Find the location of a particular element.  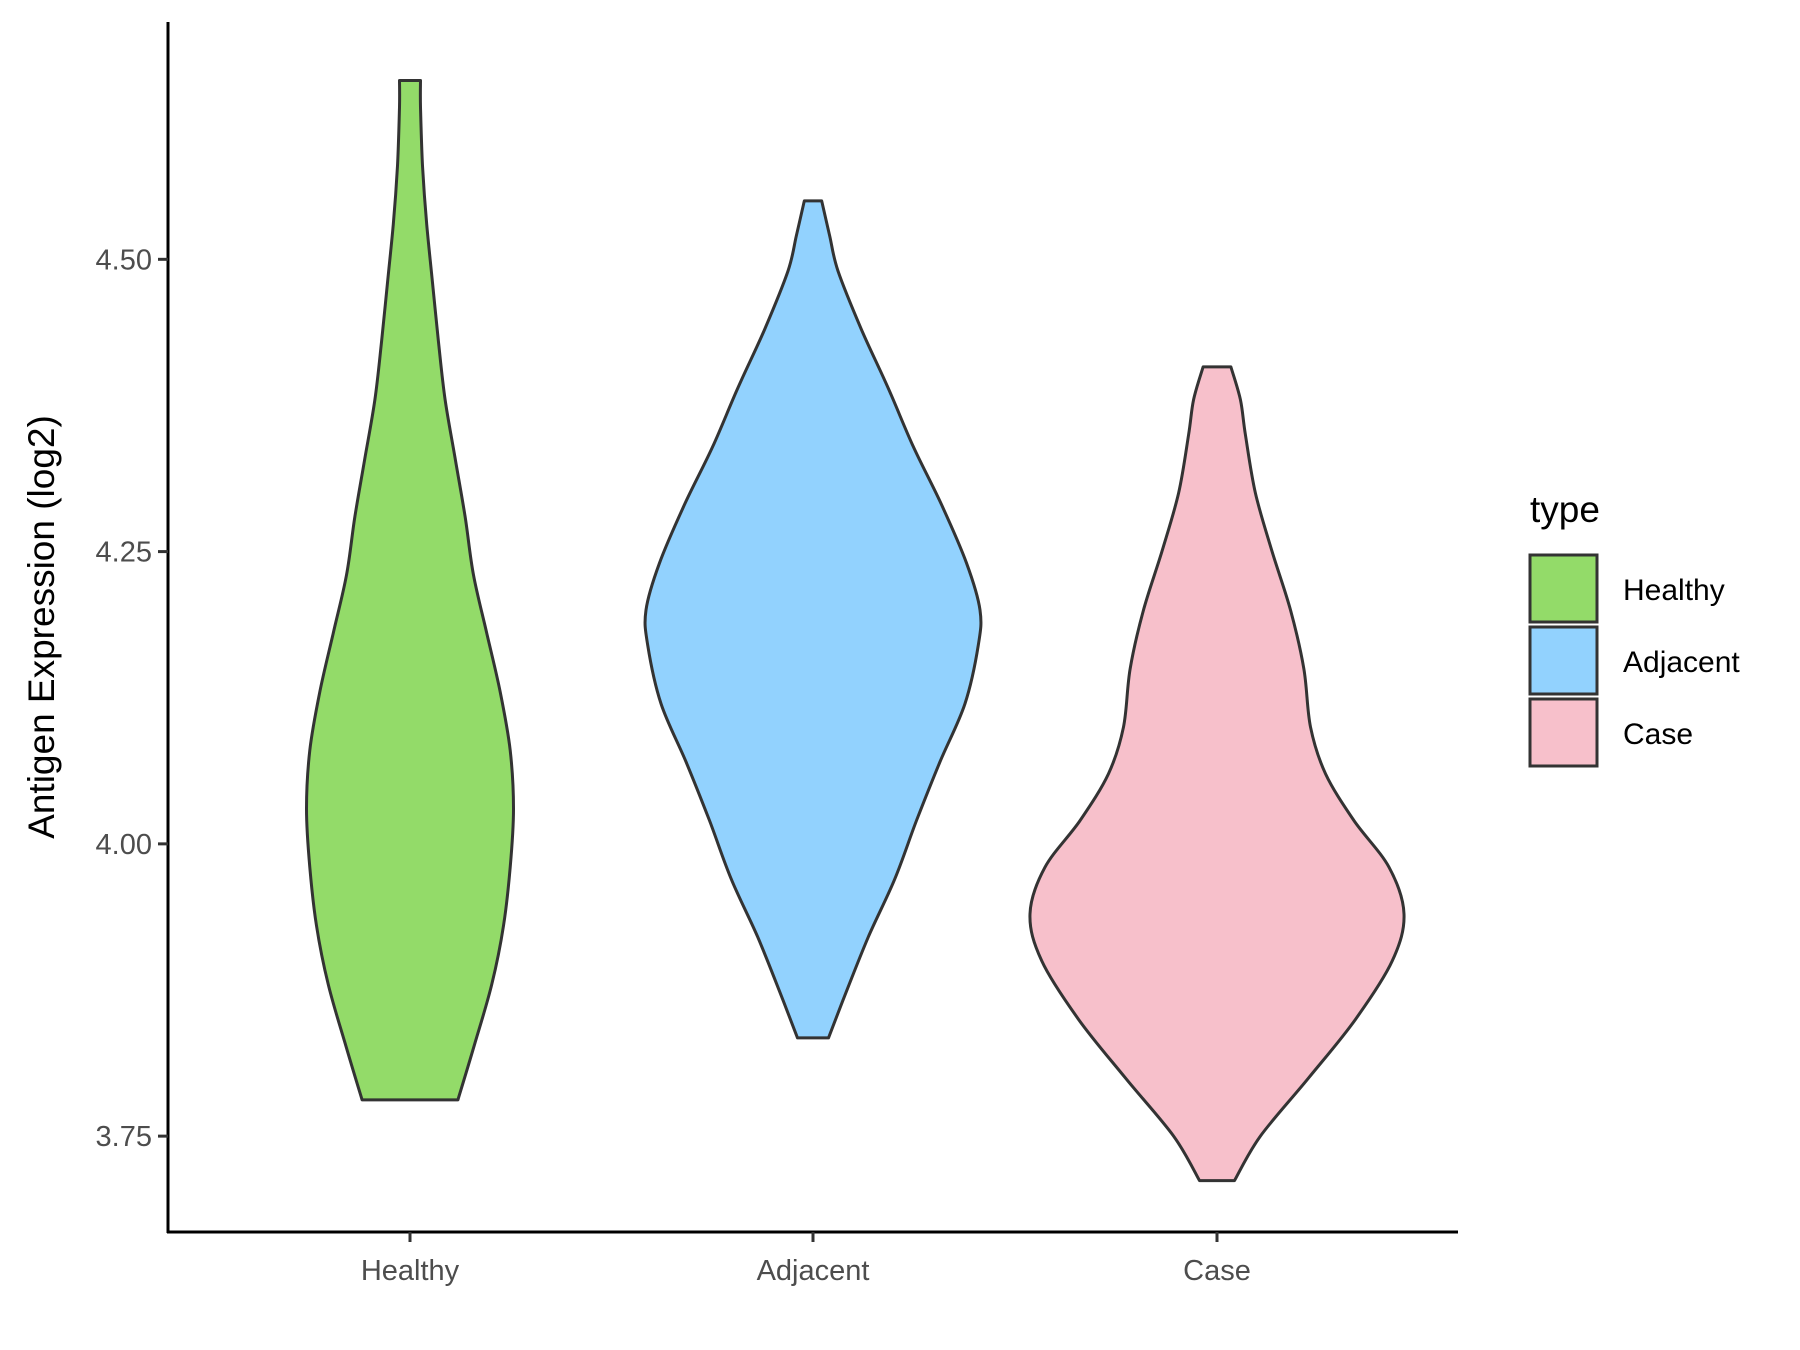

violin-adjacent is located at coordinates (813, 619).